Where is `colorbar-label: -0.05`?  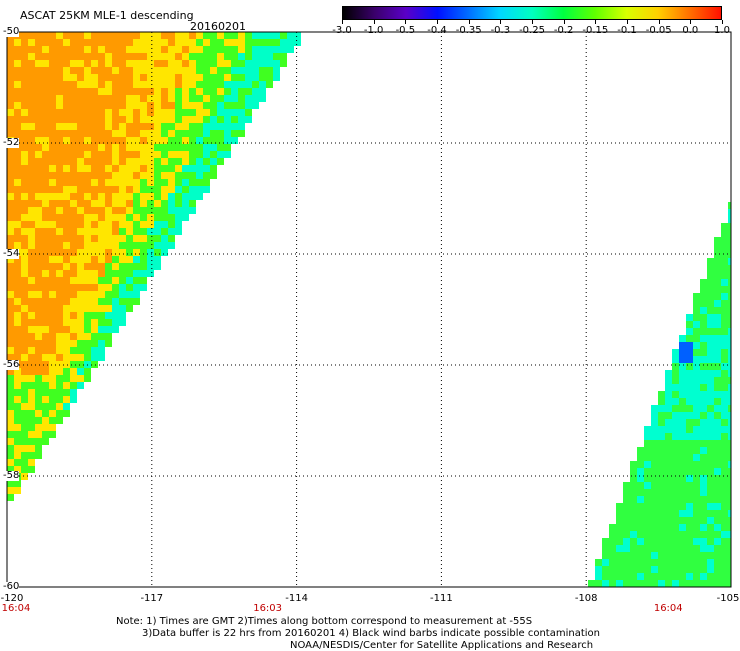 colorbar-label: -0.05 is located at coordinates (658, 30).